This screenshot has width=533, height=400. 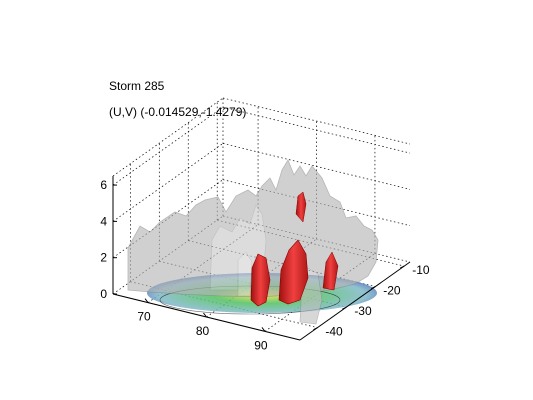 I want to click on chart-title: Storm 285, so click(x=137, y=86).